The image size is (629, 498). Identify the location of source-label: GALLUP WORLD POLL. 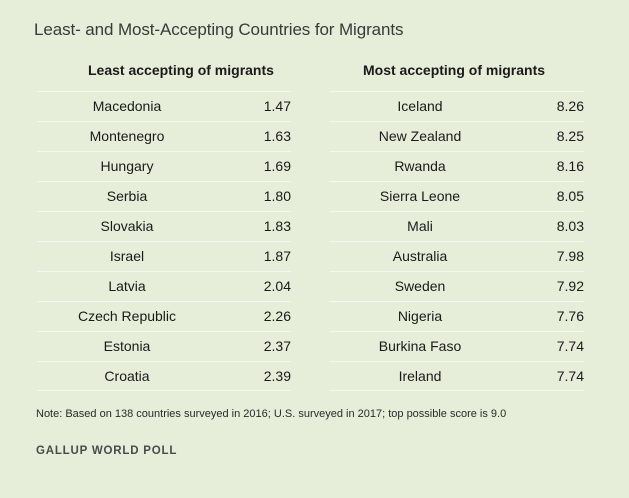
(107, 451).